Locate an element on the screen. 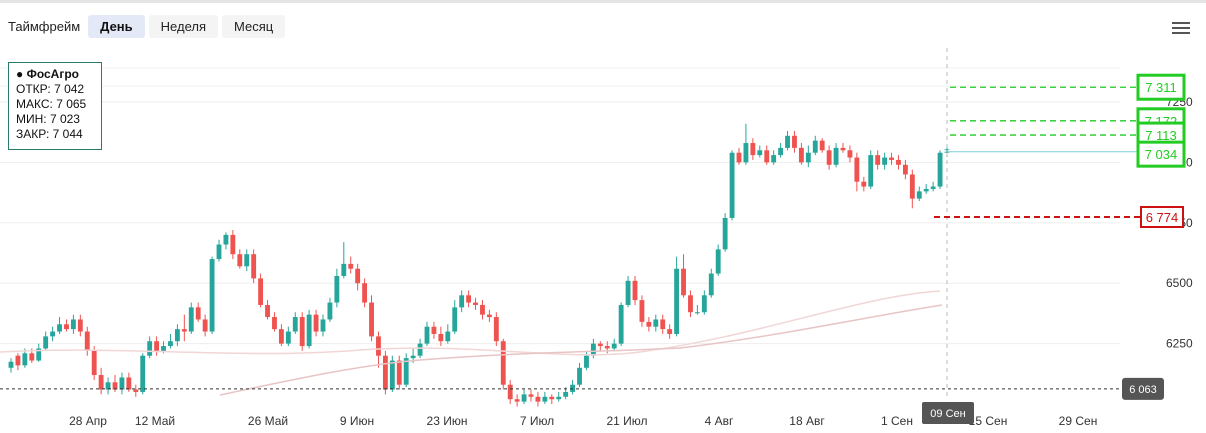 This screenshot has height=433, width=1206. x-tick-label: 12 Май is located at coordinates (155, 421).